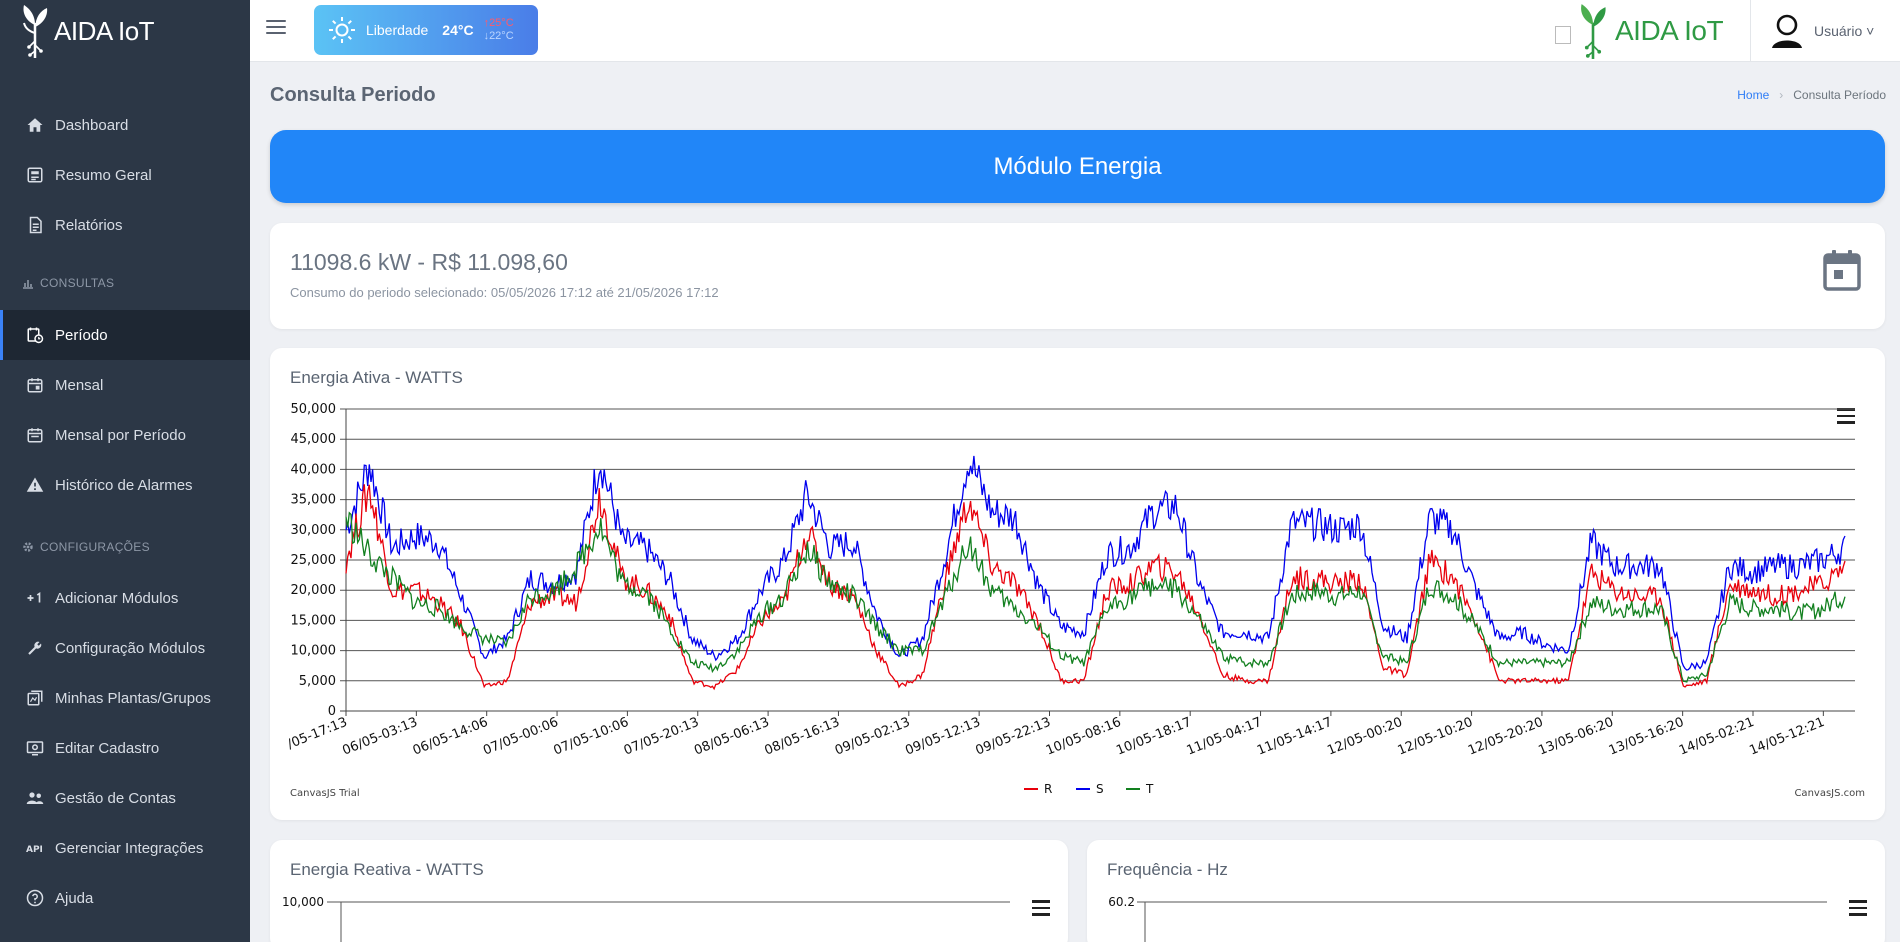 This screenshot has height=942, width=1900. I want to click on module-banner: Módulo Energia, so click(1077, 166).